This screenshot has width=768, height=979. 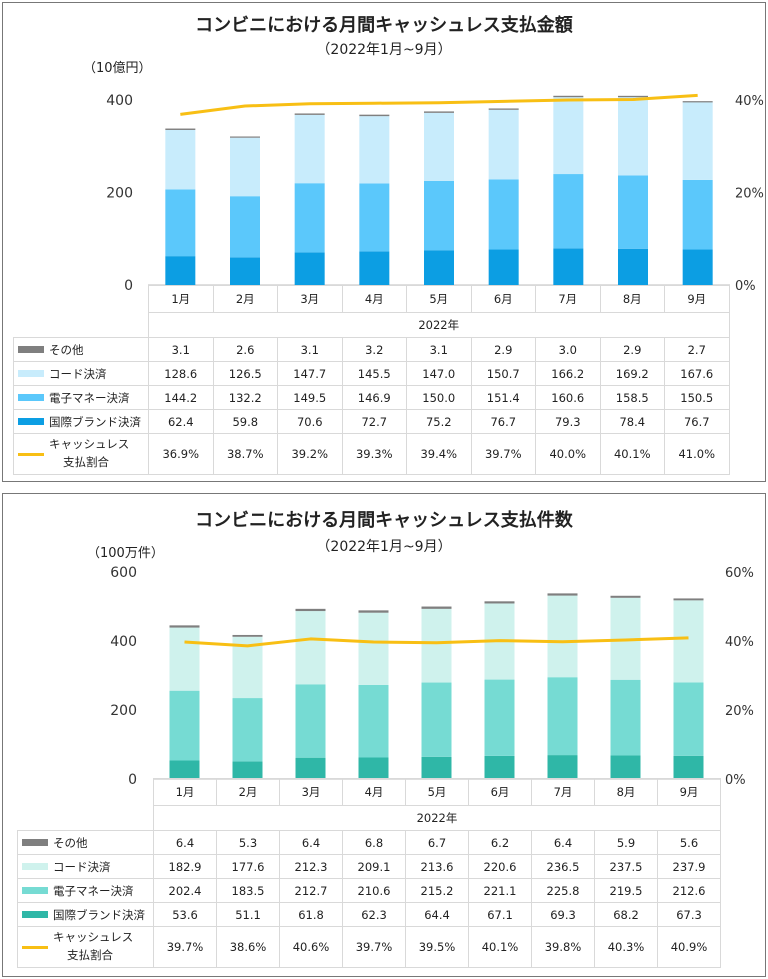 I want to click on table-cell: 5.6, so click(x=689, y=842).